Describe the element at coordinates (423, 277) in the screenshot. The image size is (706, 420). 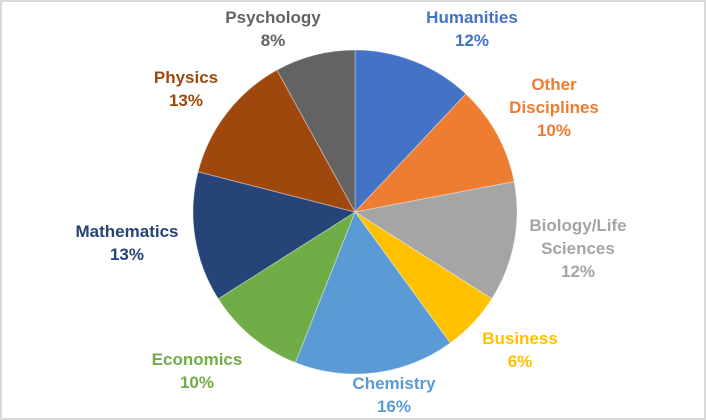
I see `pie-slice-business` at that location.